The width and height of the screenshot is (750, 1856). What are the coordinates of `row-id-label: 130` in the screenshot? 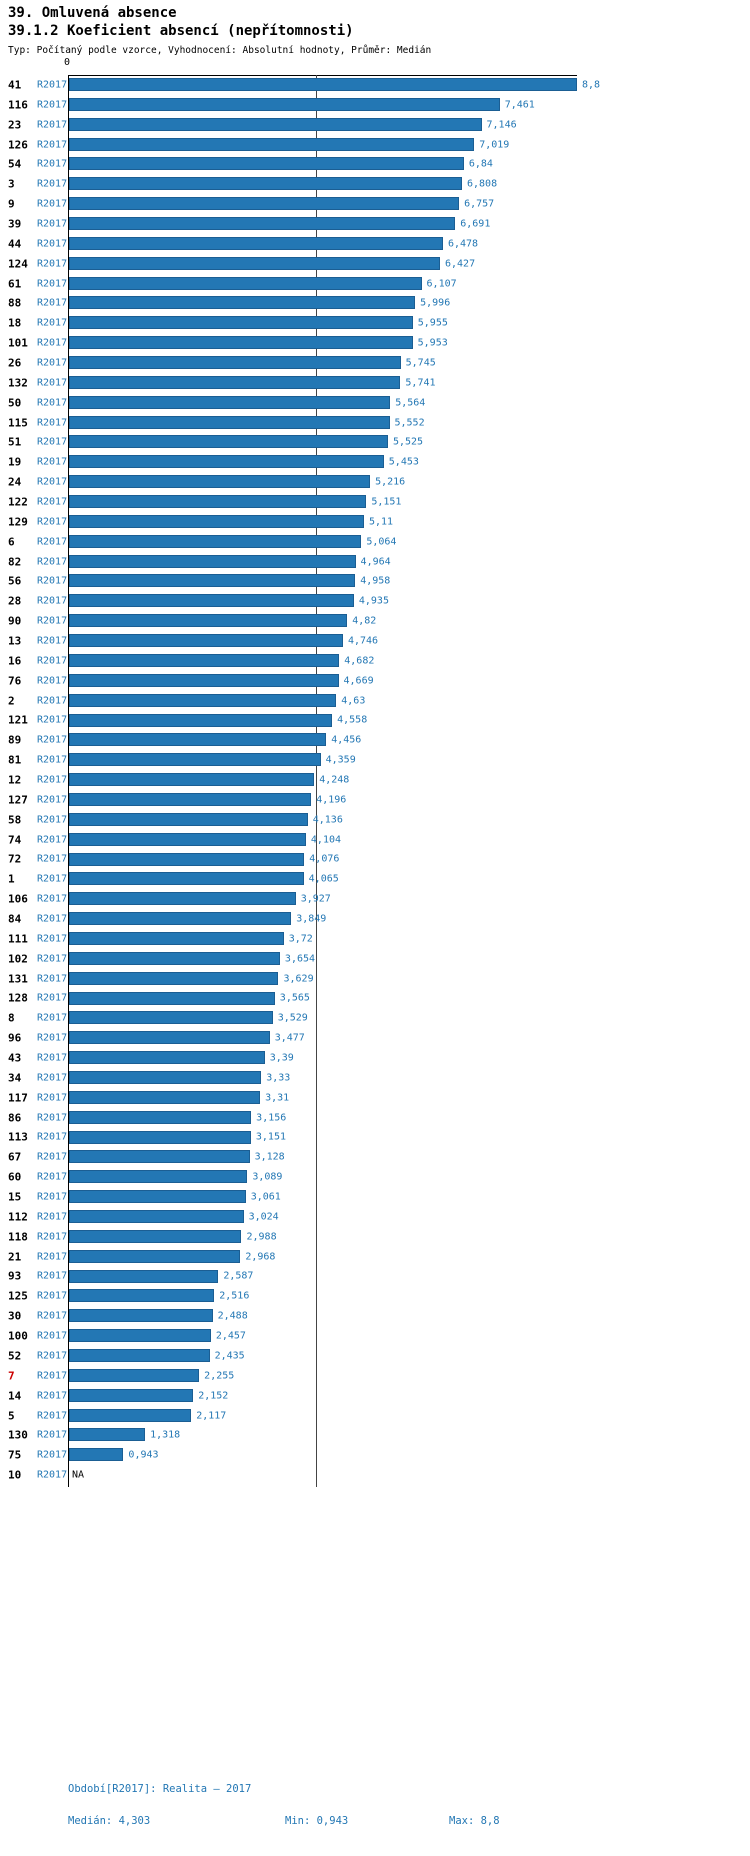 It's located at (18, 1435).